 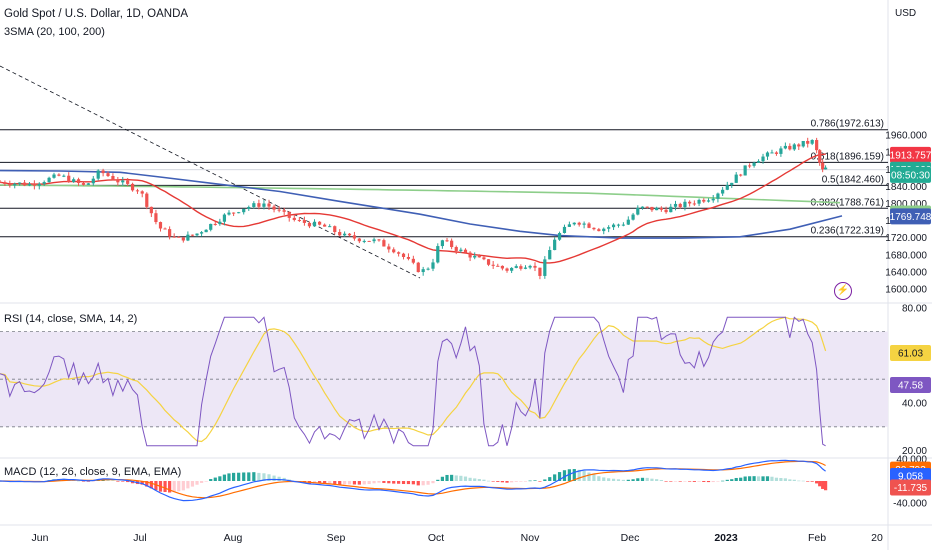 What do you see at coordinates (910, 384) in the screenshot?
I see `rsi-badge-bg` at bounding box center [910, 384].